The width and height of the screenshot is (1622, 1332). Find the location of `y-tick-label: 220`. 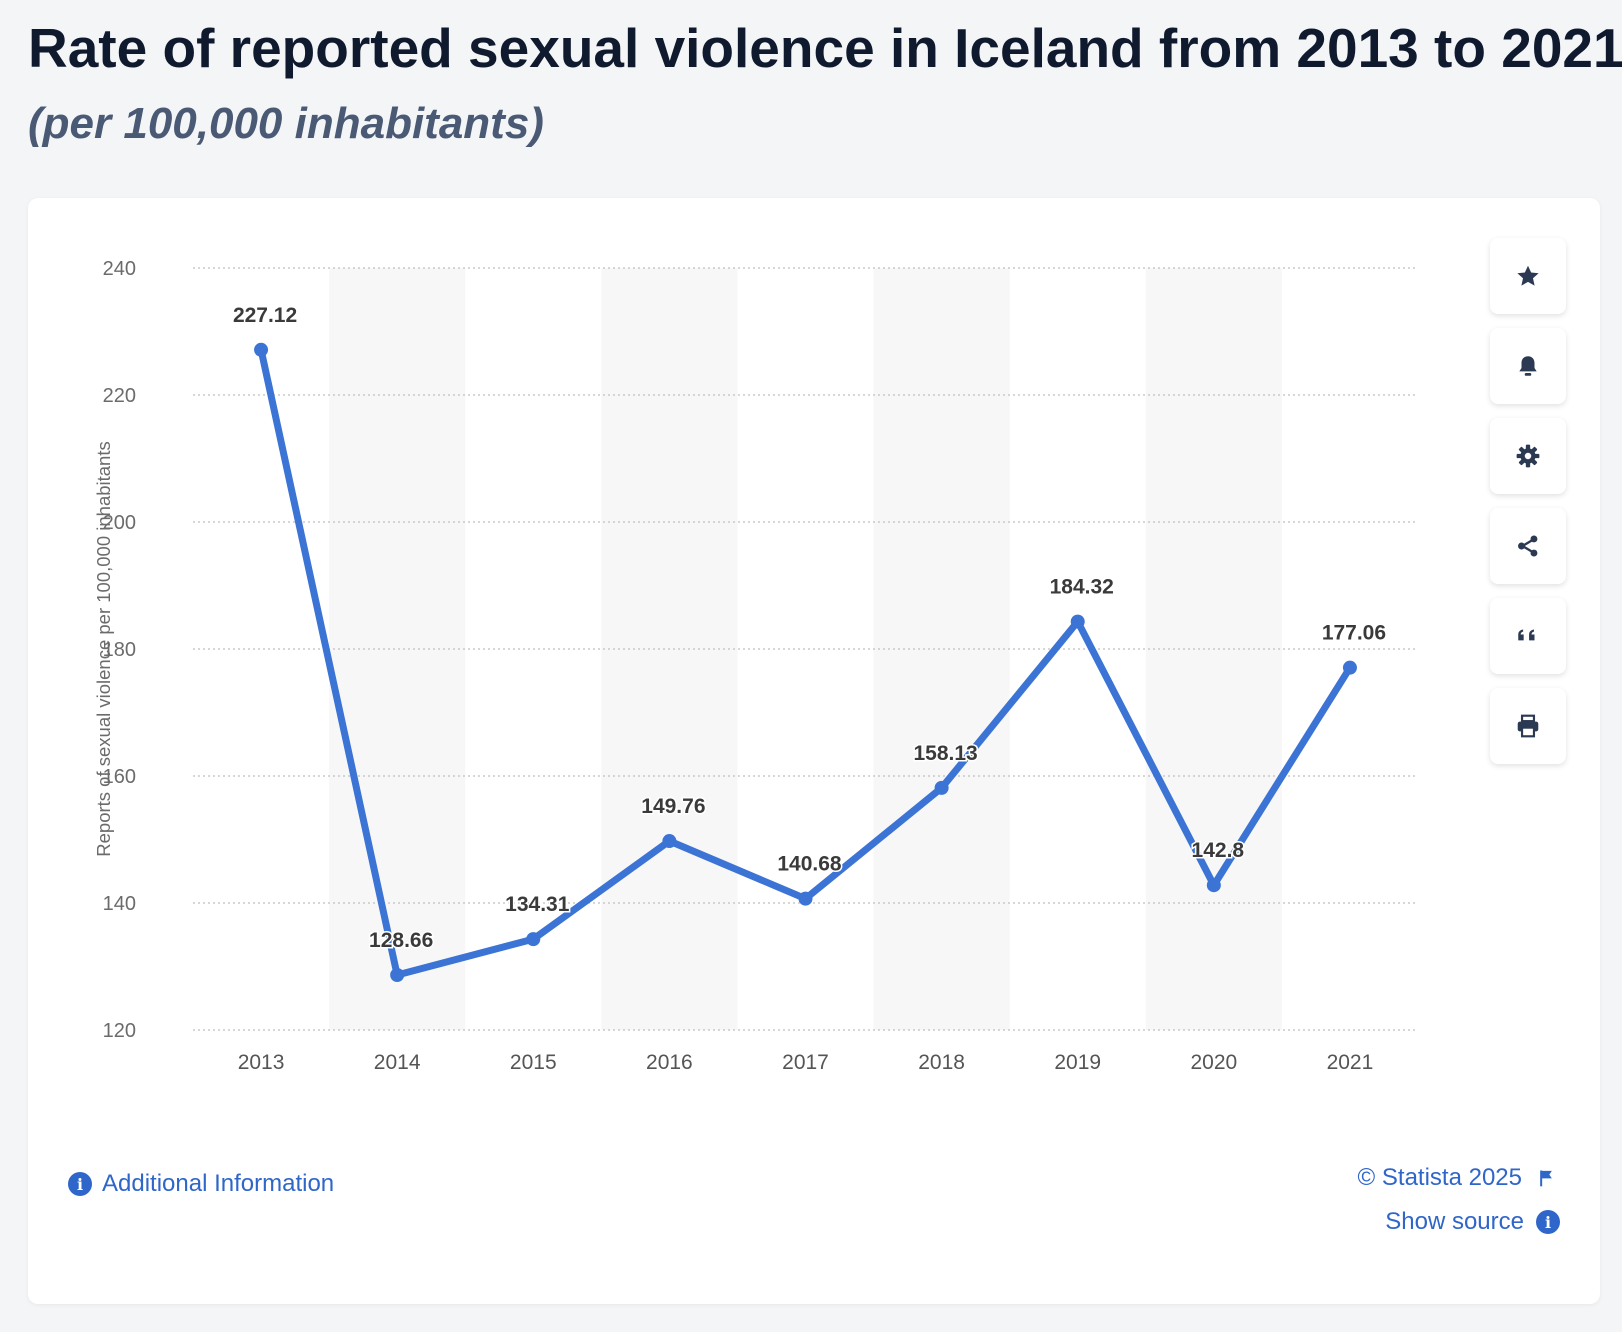

y-tick-label: 220 is located at coordinates (119, 396).